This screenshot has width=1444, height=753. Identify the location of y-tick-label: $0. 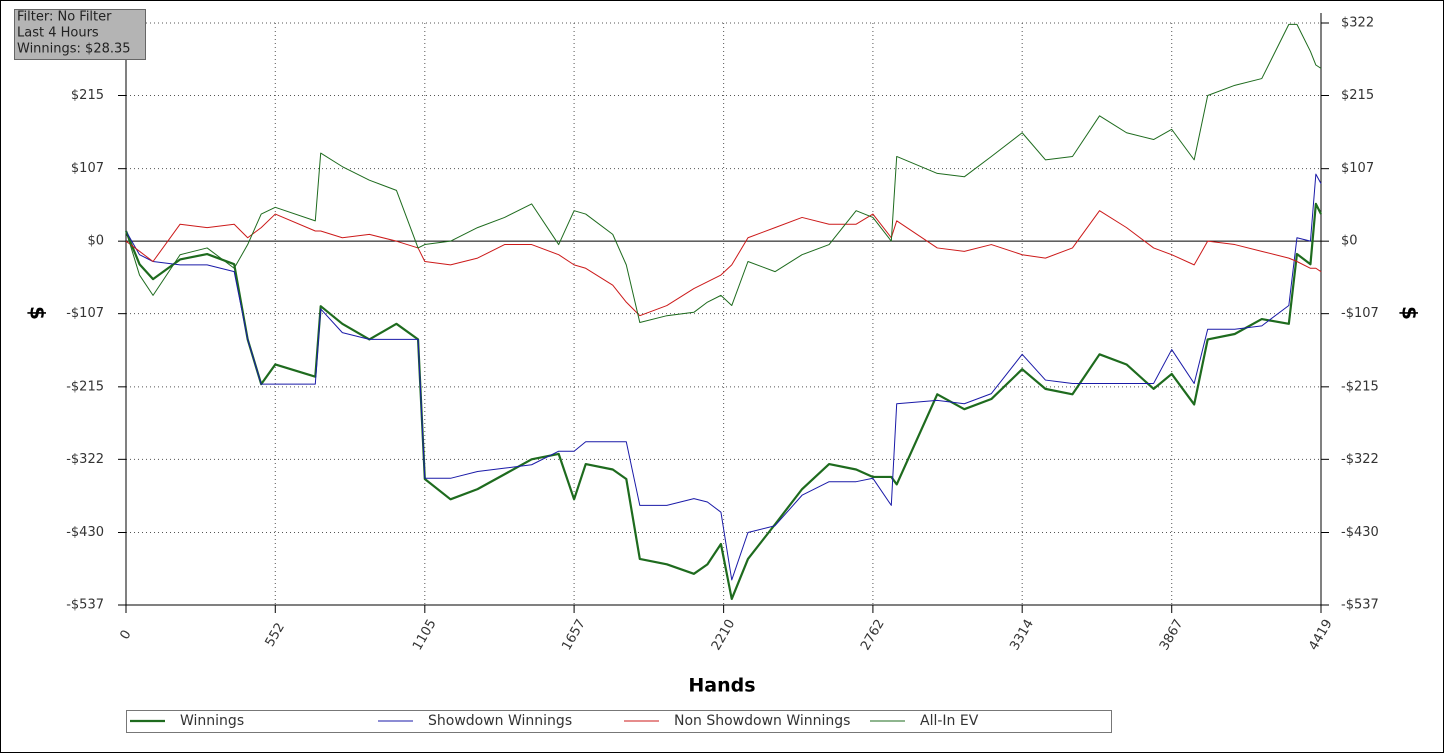
(95, 241).